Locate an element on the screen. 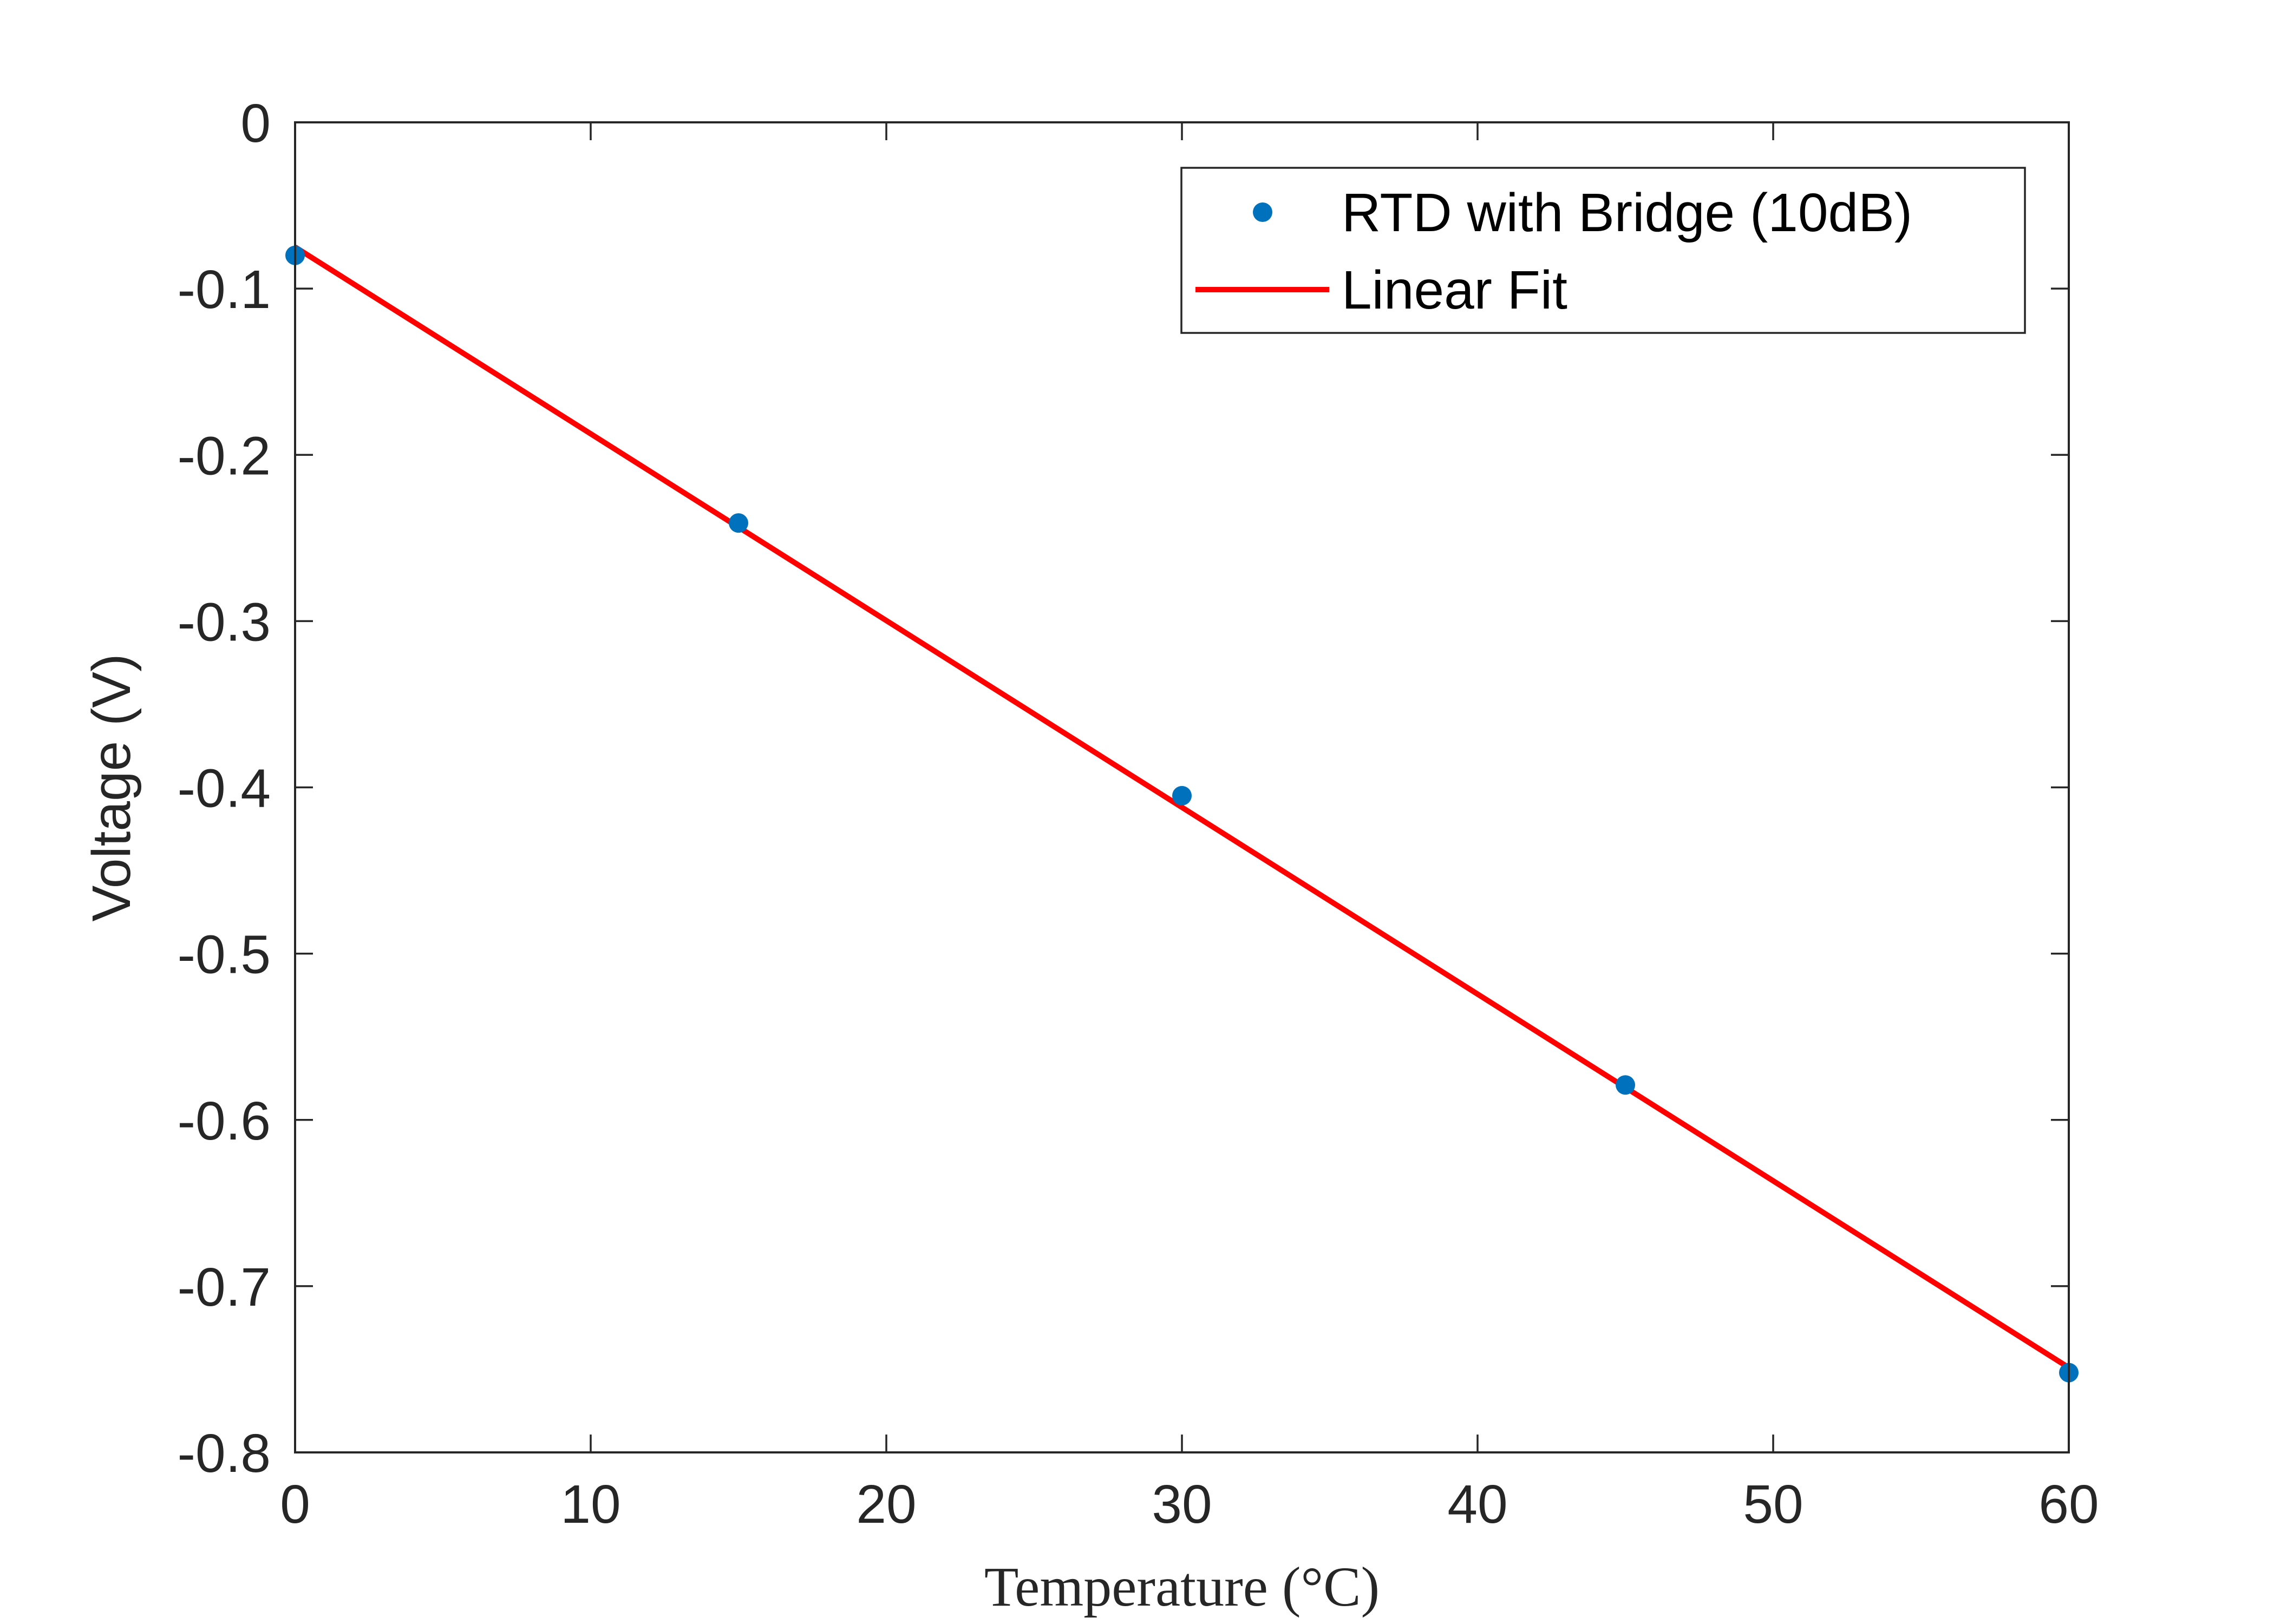 This screenshot has height=1624, width=2274. y-tick-label: -0.5 is located at coordinates (225, 955).